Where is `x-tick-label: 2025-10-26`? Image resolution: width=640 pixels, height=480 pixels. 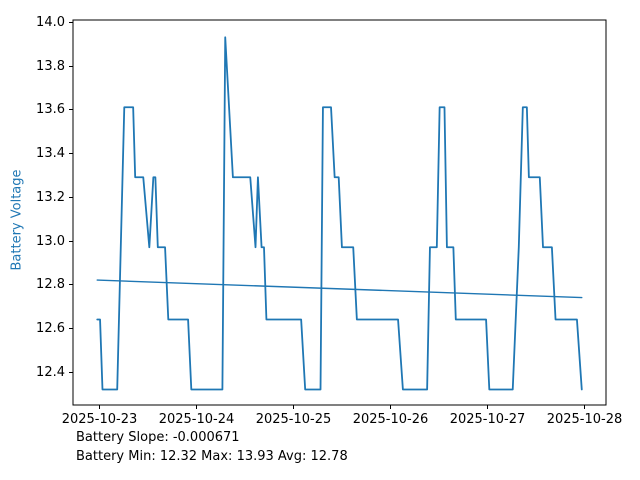 x-tick-label: 2025-10-26 is located at coordinates (391, 419).